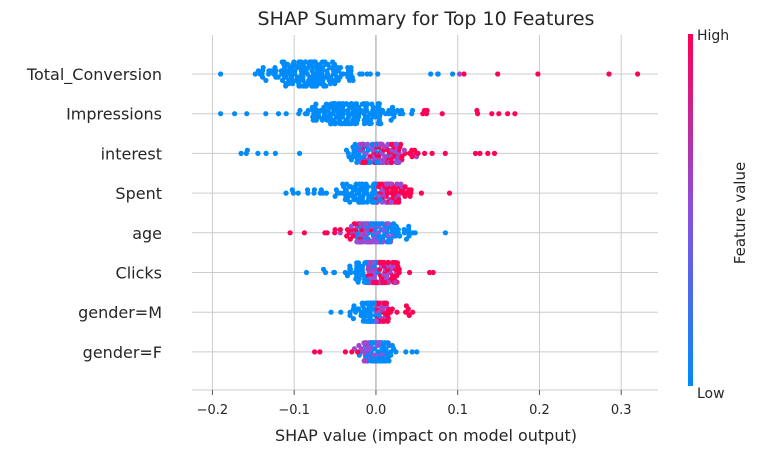 The image size is (759, 453). I want to click on x-tick-label: −0.2, so click(213, 410).